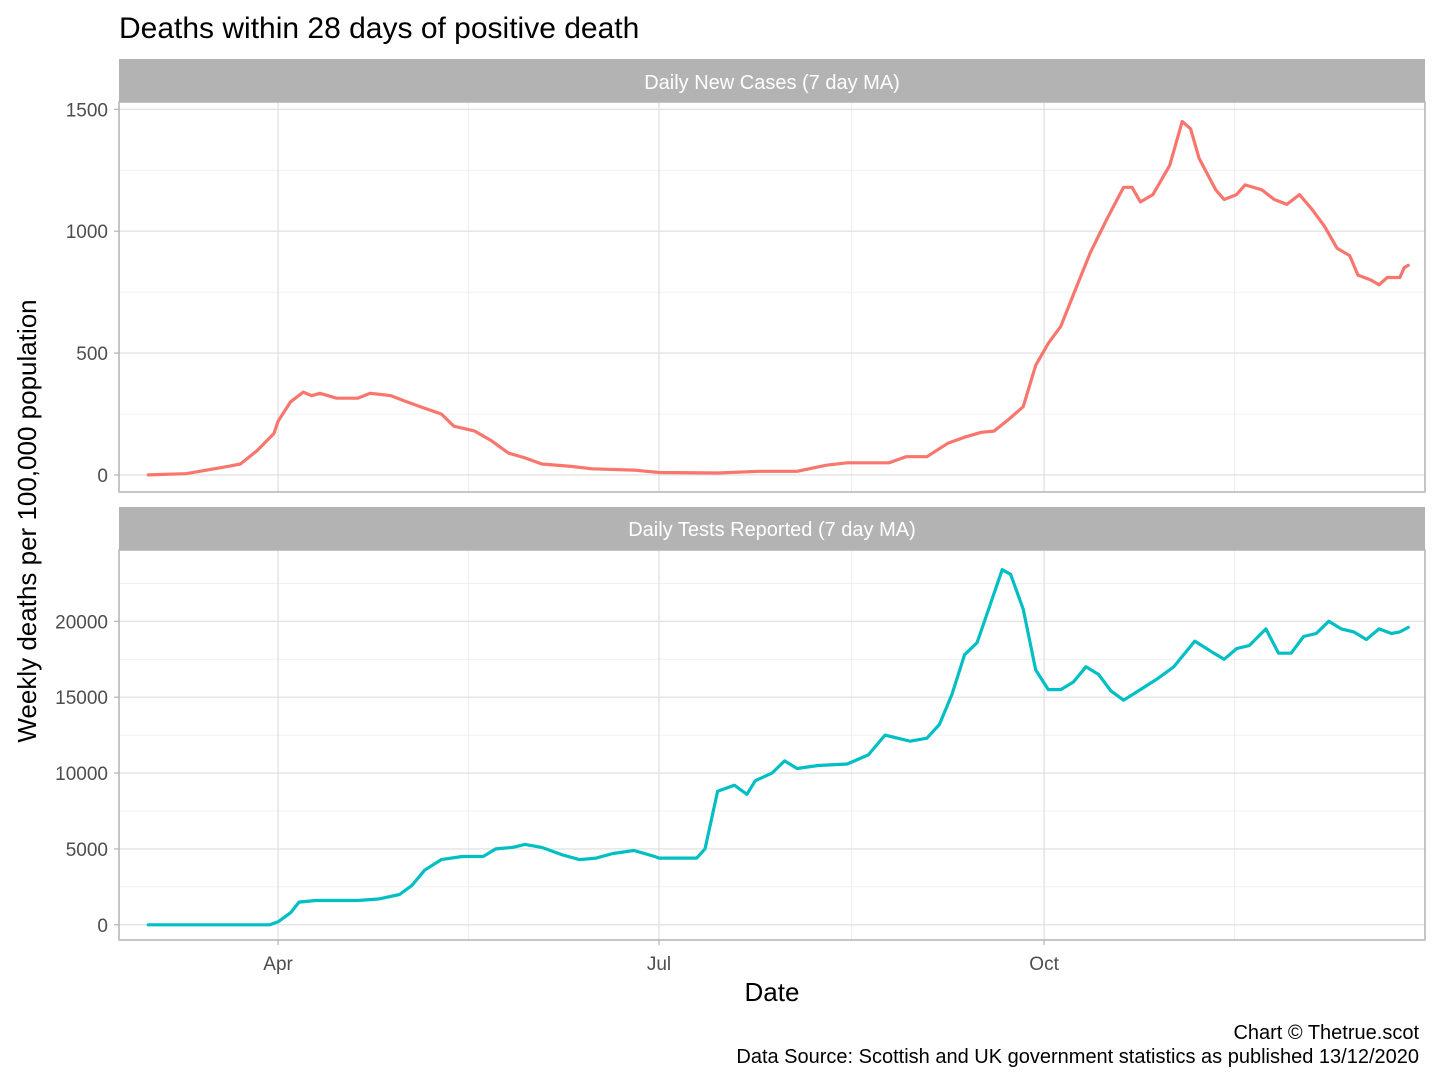 Image resolution: width=1440 pixels, height=1080 pixels. What do you see at coordinates (87, 232) in the screenshot?
I see `y-tick-label: 1000` at bounding box center [87, 232].